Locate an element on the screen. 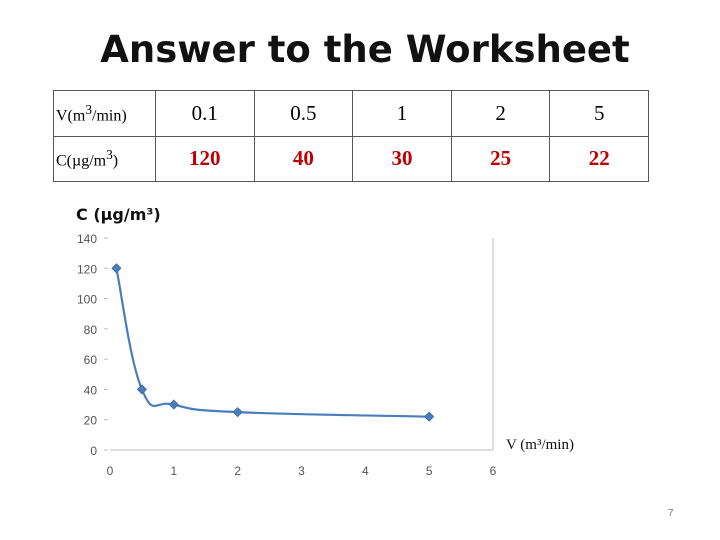 The width and height of the screenshot is (720, 540). y-axis-label: C (µg/m³) is located at coordinates (118, 214).